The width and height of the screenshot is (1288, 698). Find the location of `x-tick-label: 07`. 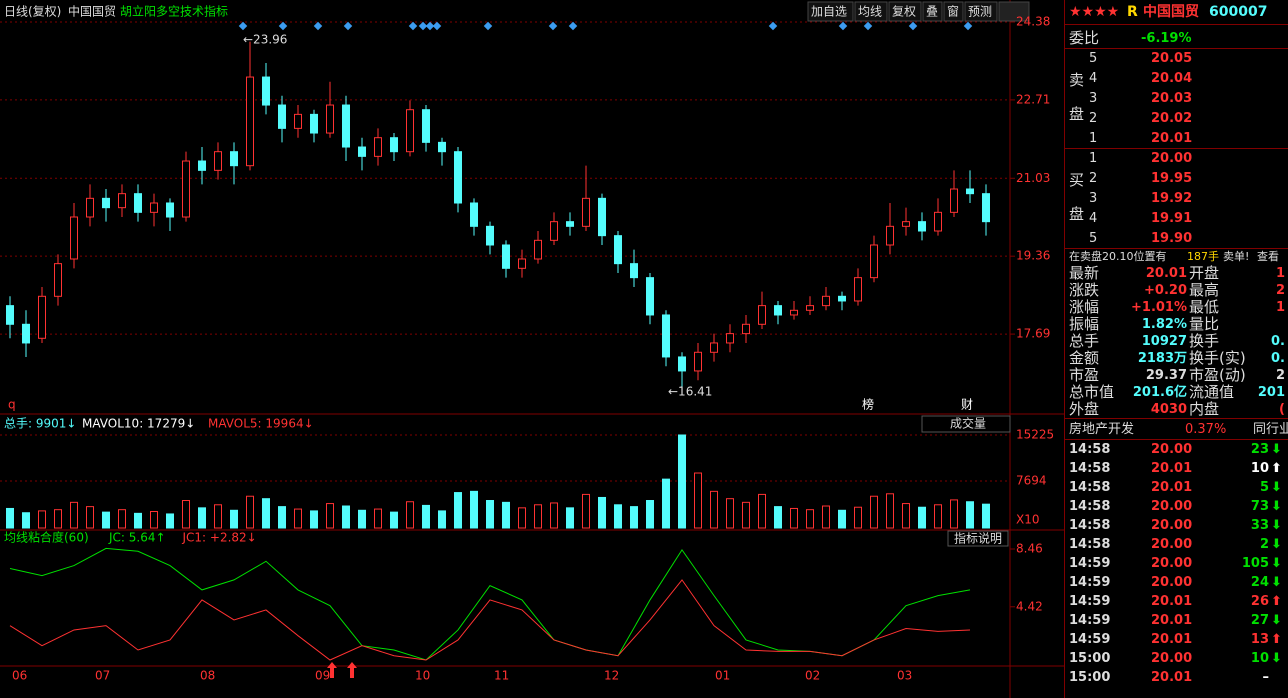

x-tick-label: 07 is located at coordinates (102, 676).